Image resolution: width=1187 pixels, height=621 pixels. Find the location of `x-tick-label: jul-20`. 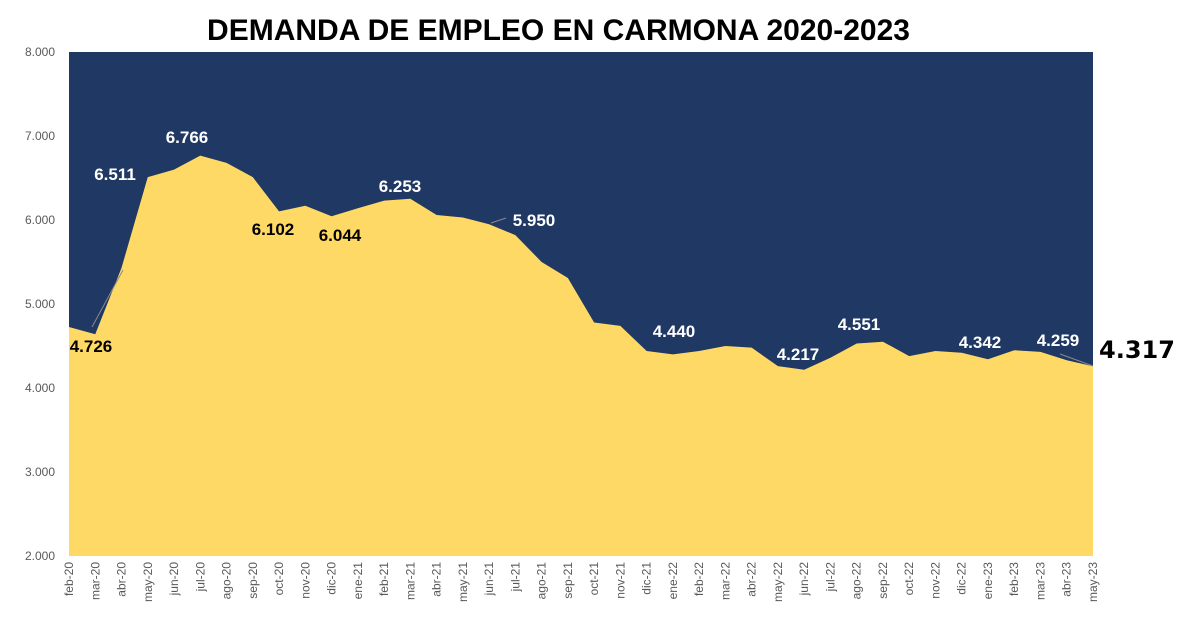

x-tick-label: jul-20 is located at coordinates (200, 577).